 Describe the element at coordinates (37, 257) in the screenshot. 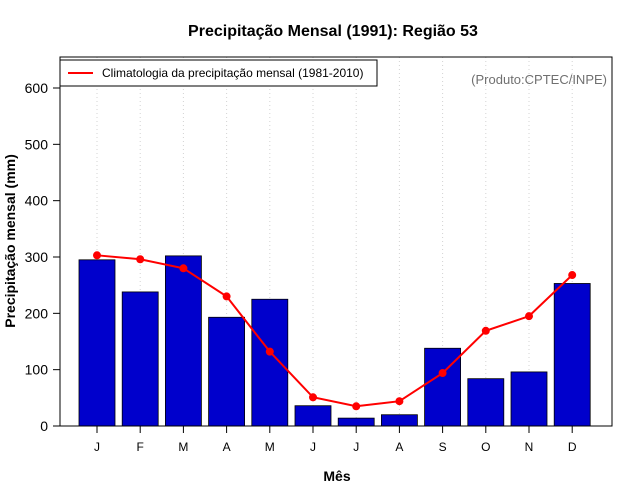

I see `y-tick-label: 300` at that location.